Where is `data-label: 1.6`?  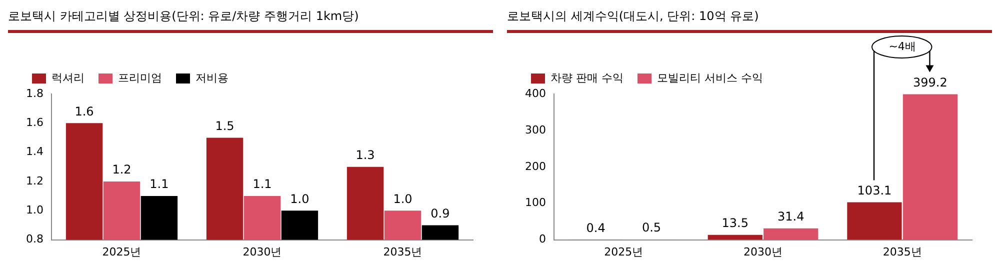 data-label: 1.6 is located at coordinates (84, 111).